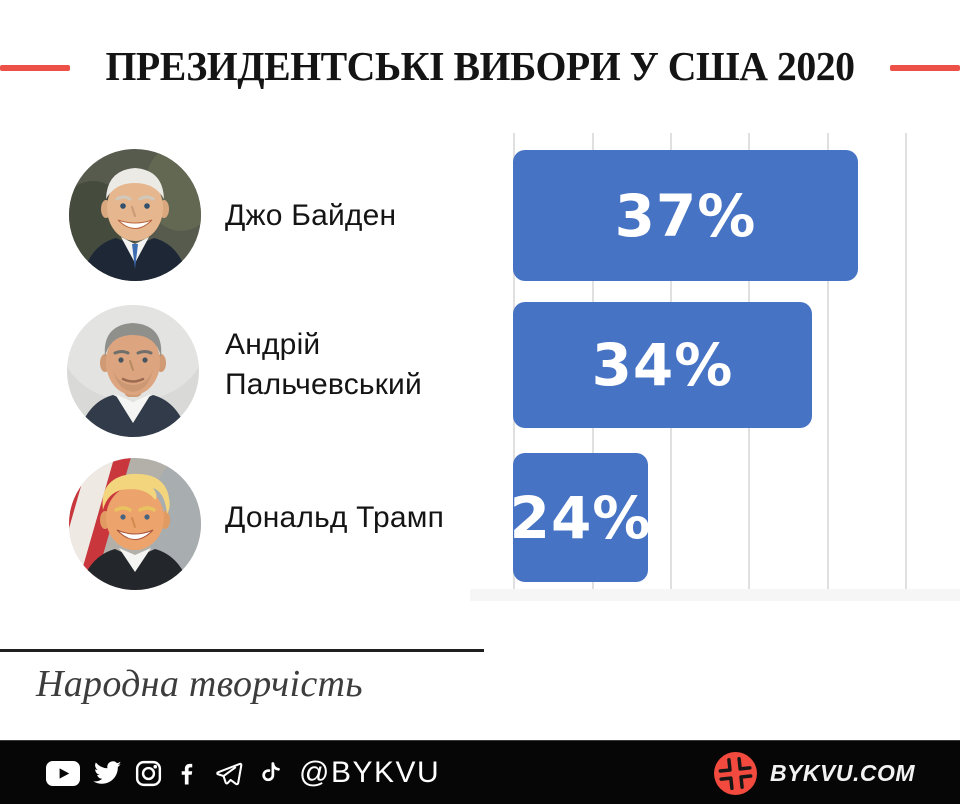  I want to click on bykvu-logo-icon, so click(735, 773).